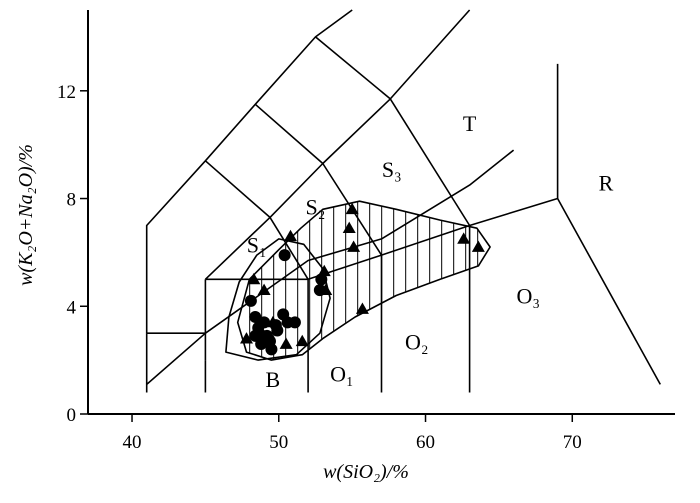 Image resolution: width=700 pixels, height=503 pixels. What do you see at coordinates (417, 341) in the screenshot?
I see `field-label: O₂` at bounding box center [417, 341].